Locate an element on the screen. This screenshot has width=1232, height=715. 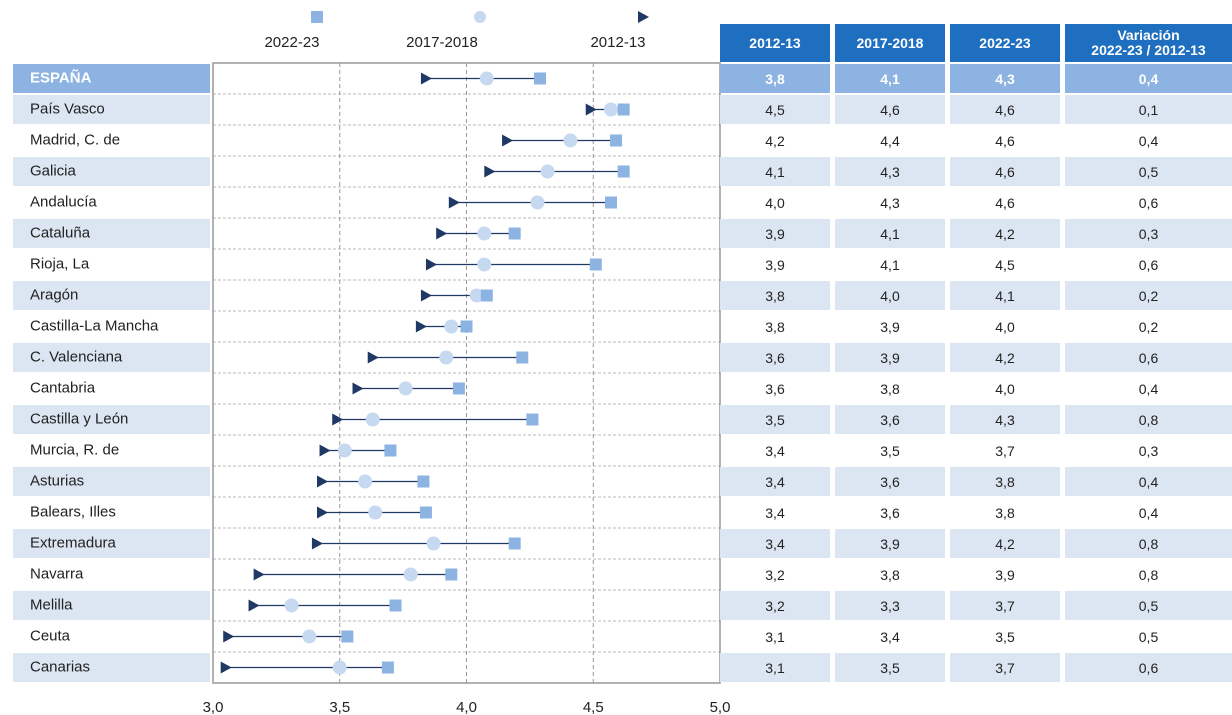
x-tick-label: 4,5 is located at coordinates (593, 707).